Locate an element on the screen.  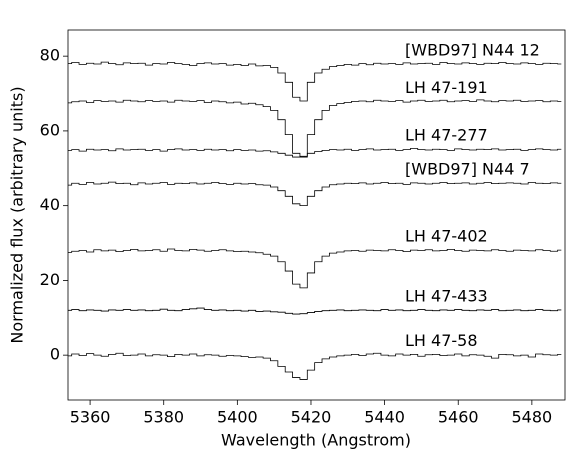
y-axis-label: Normalized flux (arbitrary units) is located at coordinates (17, 214).